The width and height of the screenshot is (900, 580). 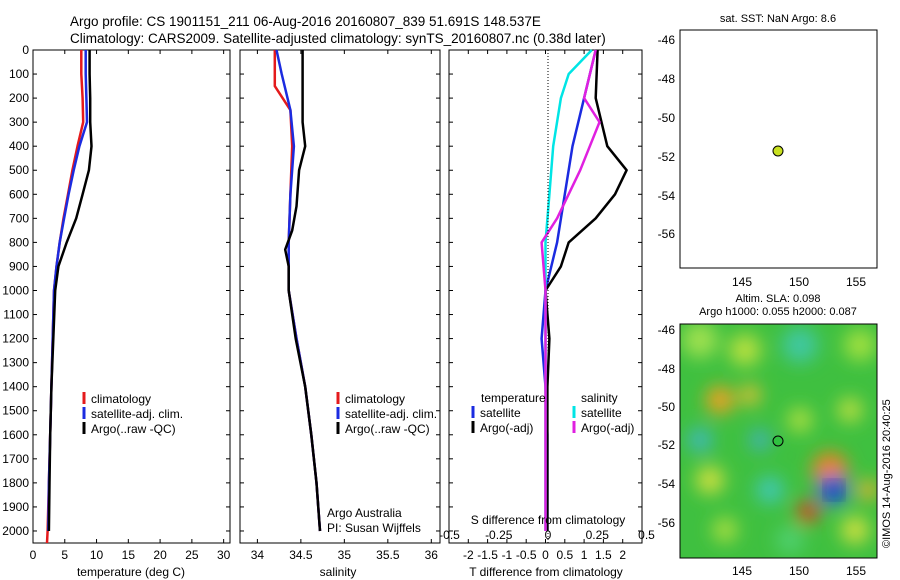 What do you see at coordinates (19, 122) in the screenshot?
I see `depth-tick: 300` at bounding box center [19, 122].